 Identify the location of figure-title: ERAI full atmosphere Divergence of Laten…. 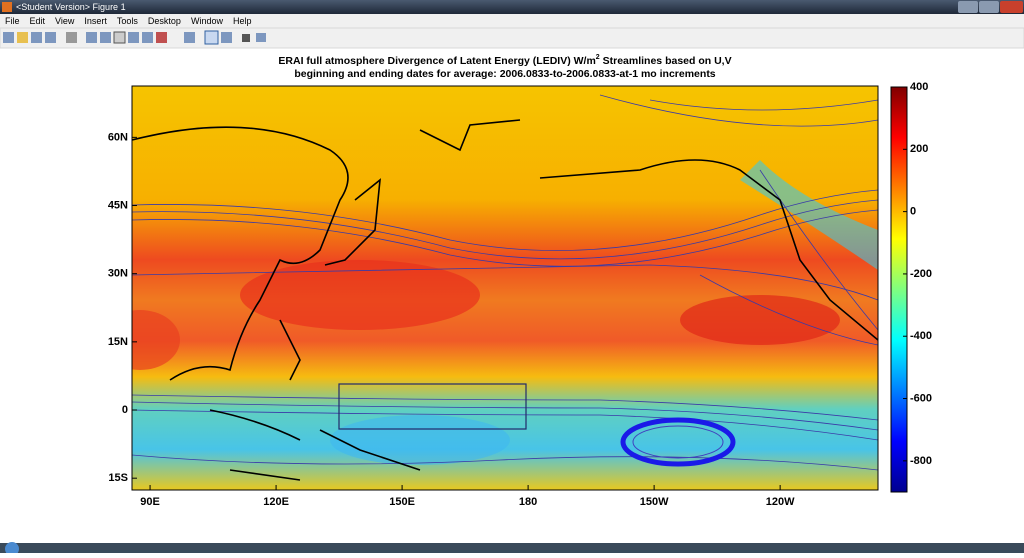
(504, 60).